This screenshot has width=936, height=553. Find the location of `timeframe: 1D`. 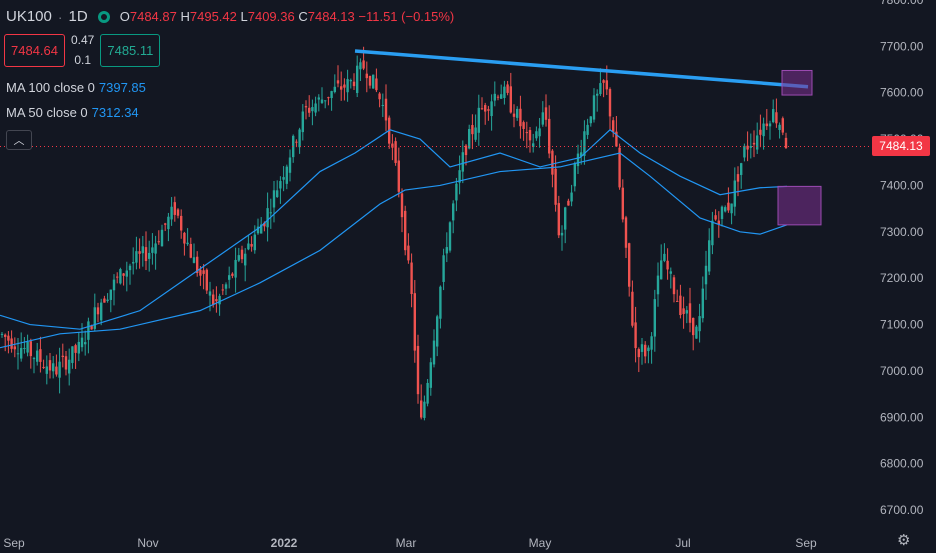

timeframe: 1D is located at coordinates (78, 16).